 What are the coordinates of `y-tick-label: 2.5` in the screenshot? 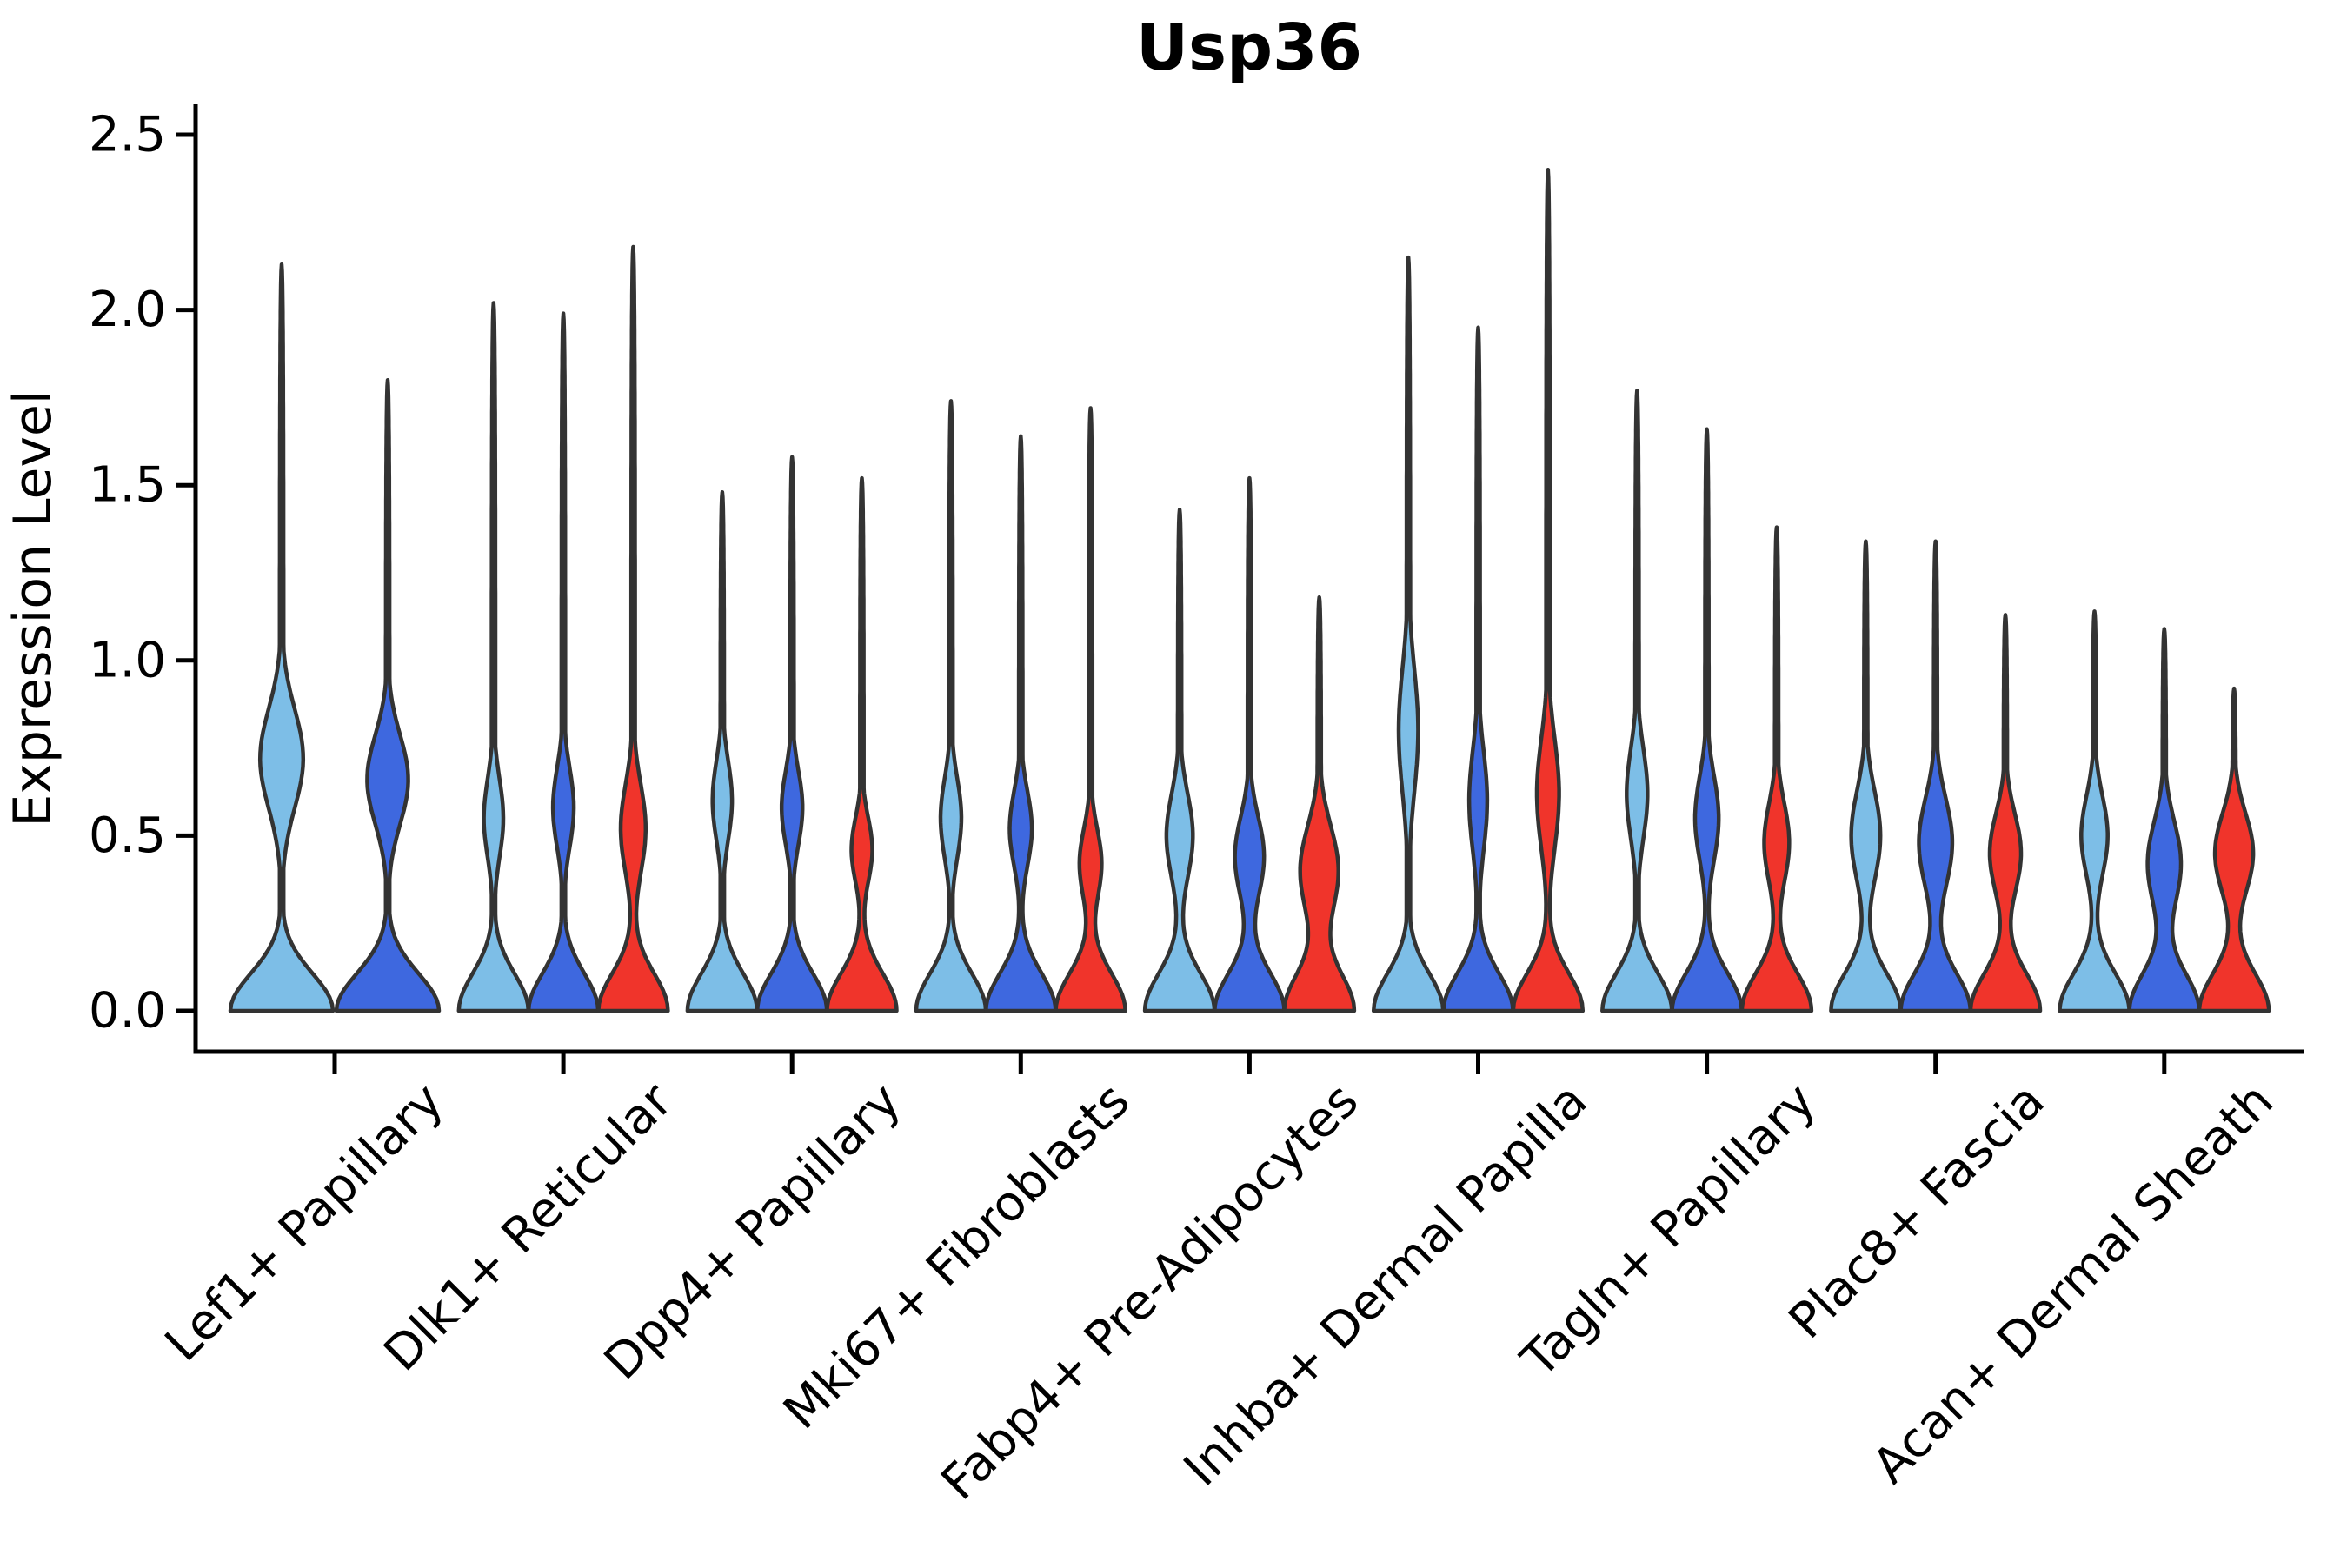 It's located at (128, 135).